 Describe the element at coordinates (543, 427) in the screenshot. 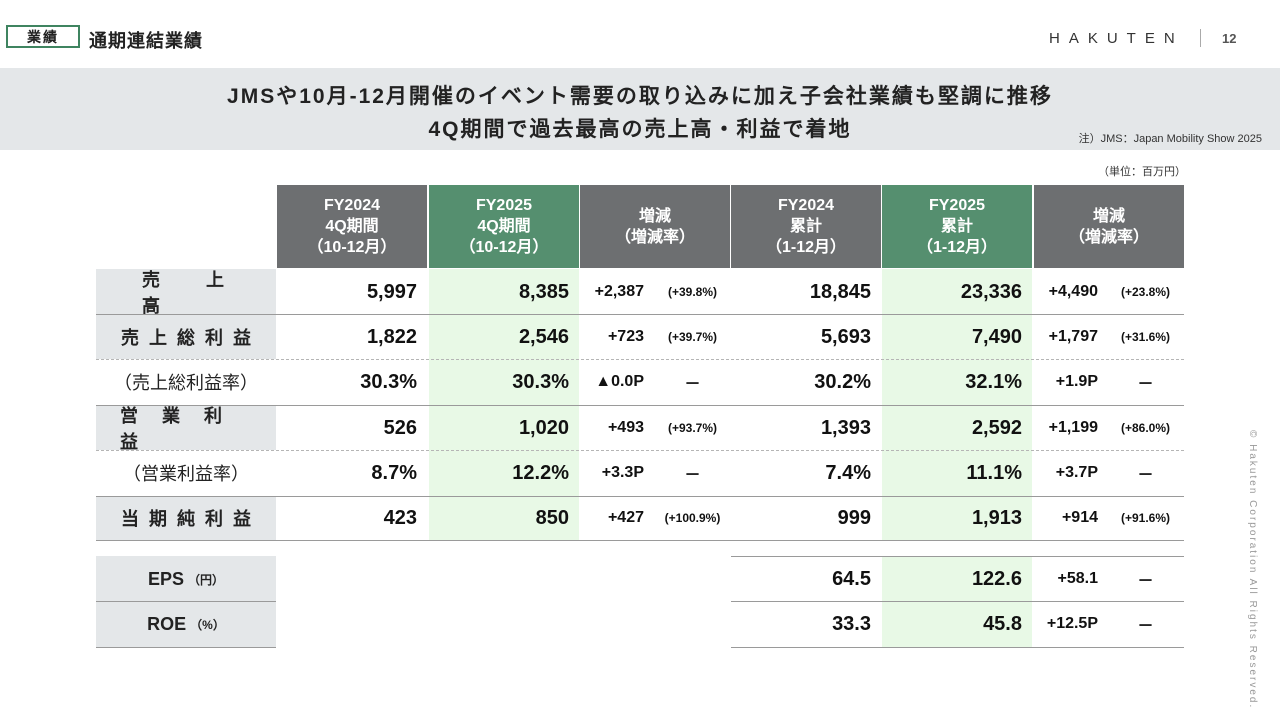

I see `cell-value: 1,020` at that location.